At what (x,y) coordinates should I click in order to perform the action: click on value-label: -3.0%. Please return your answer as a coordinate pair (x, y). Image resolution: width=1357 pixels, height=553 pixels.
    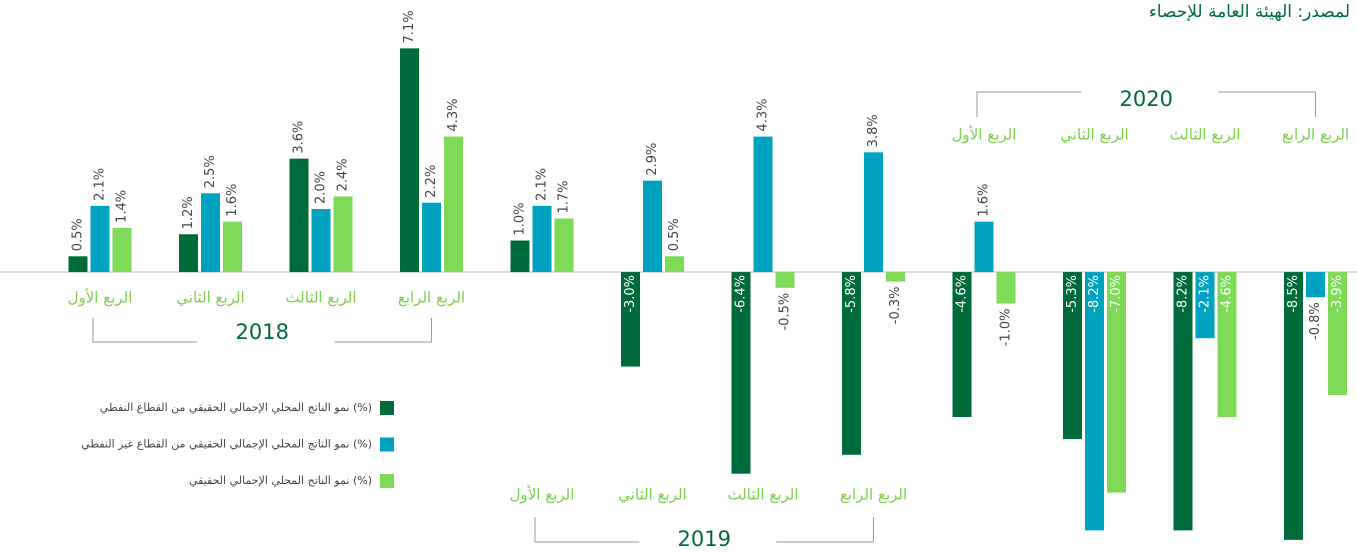
    Looking at the image, I should click on (630, 294).